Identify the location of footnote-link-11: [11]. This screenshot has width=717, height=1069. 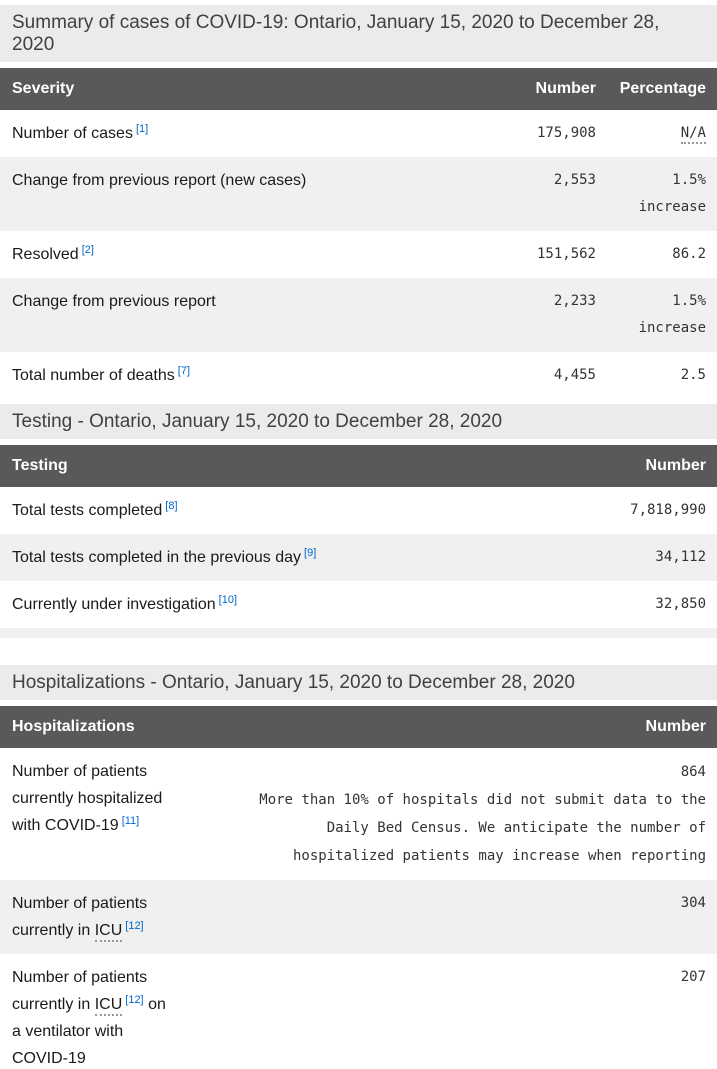
(130, 821).